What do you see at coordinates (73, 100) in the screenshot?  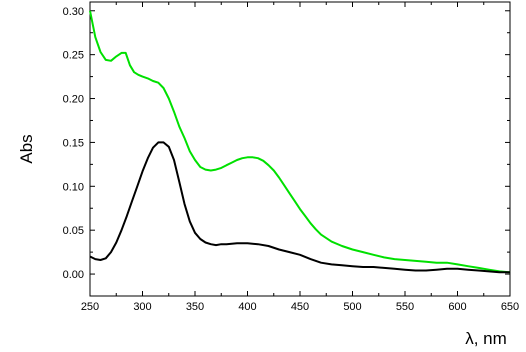 I see `y-tick-label: 0.20` at bounding box center [73, 100].